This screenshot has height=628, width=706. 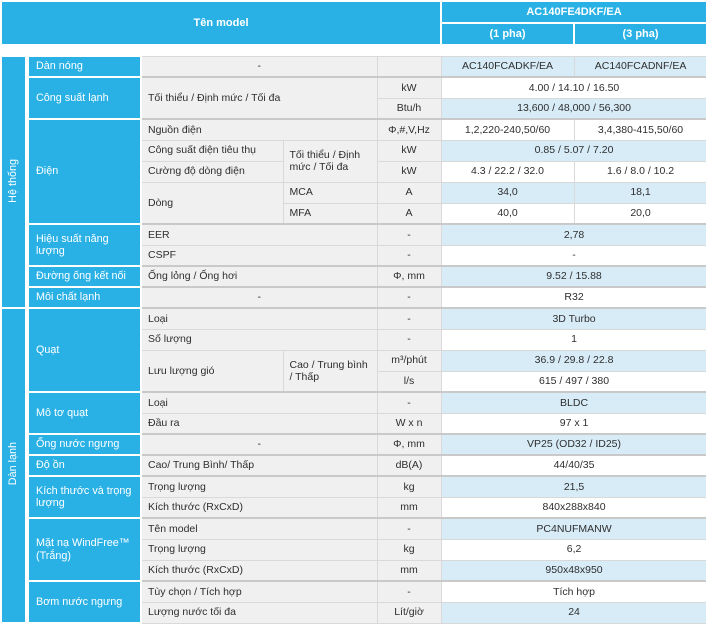 I want to click on spec-label: Dòng, so click(x=212, y=203).